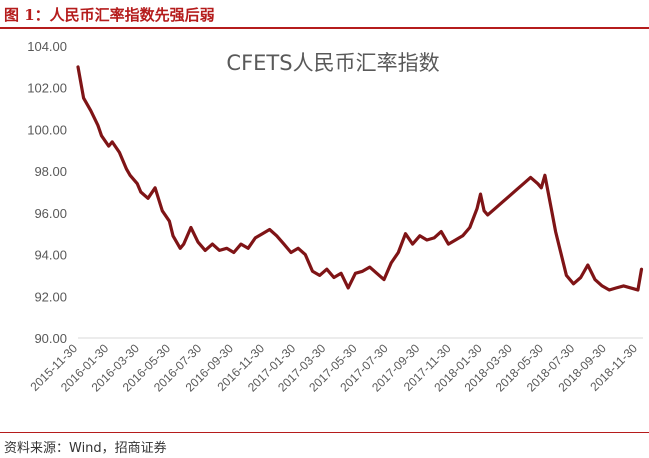 This screenshot has height=458, width=649. What do you see at coordinates (50, 338) in the screenshot?
I see `y-tick-label: 90.00` at bounding box center [50, 338].